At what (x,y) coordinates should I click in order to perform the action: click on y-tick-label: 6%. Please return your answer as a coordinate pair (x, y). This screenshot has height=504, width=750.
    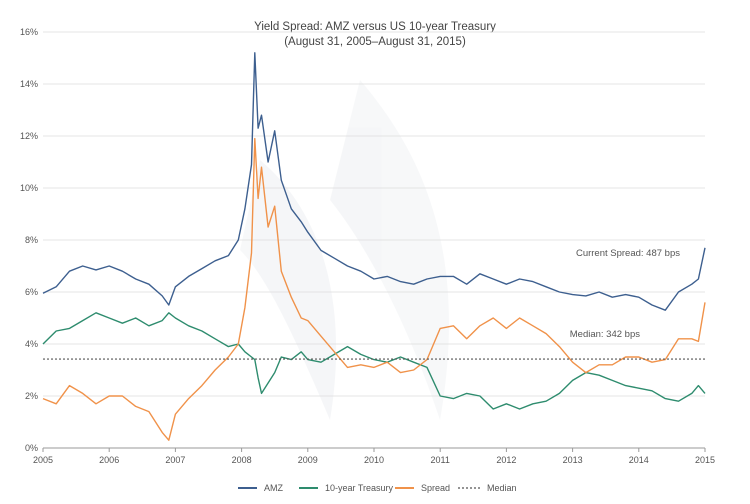
    Looking at the image, I should click on (31, 292).